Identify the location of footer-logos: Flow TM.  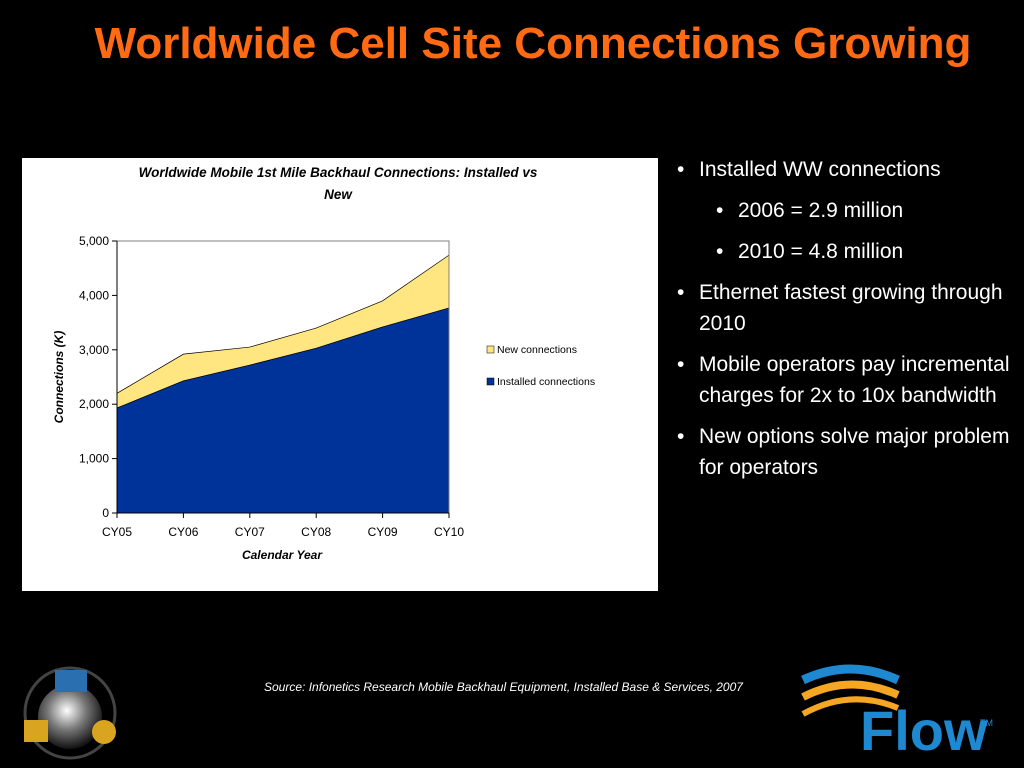
(508, 713).